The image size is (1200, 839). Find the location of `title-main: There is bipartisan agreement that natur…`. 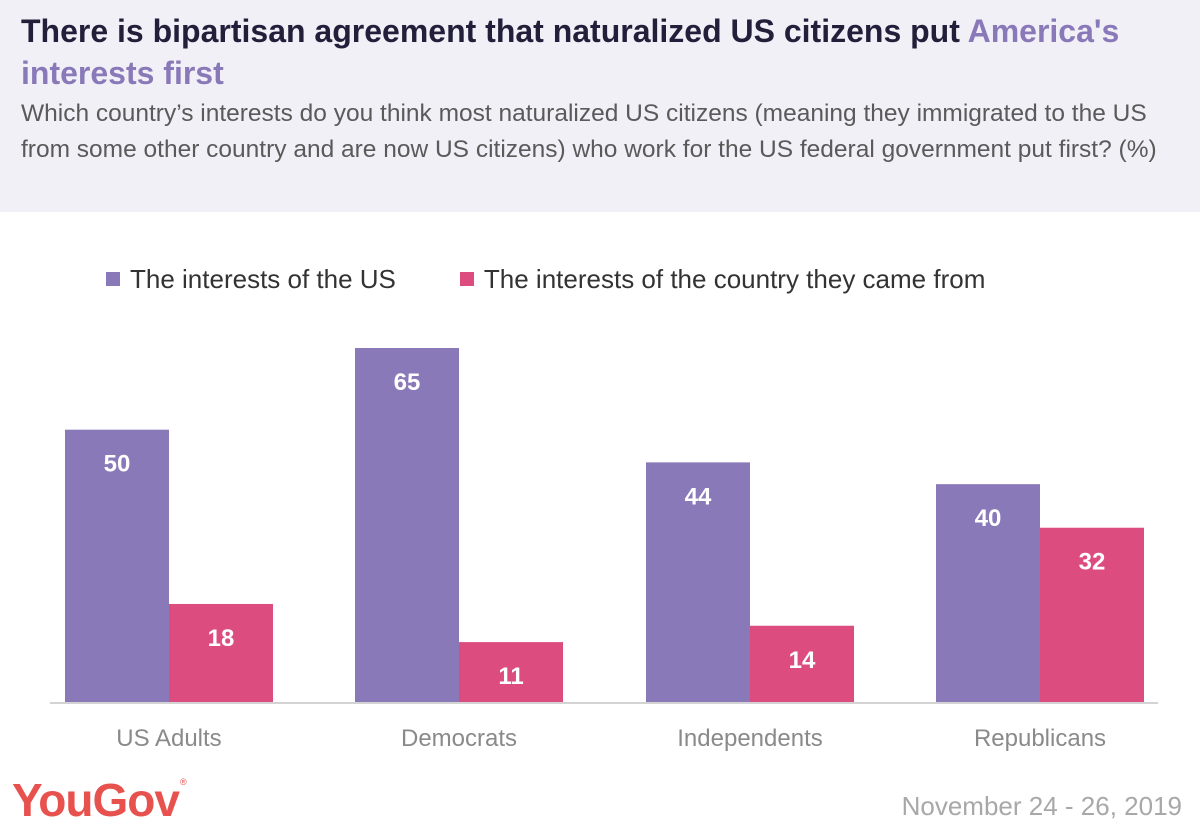

title-main: There is bipartisan agreement that natur… is located at coordinates (494, 31).